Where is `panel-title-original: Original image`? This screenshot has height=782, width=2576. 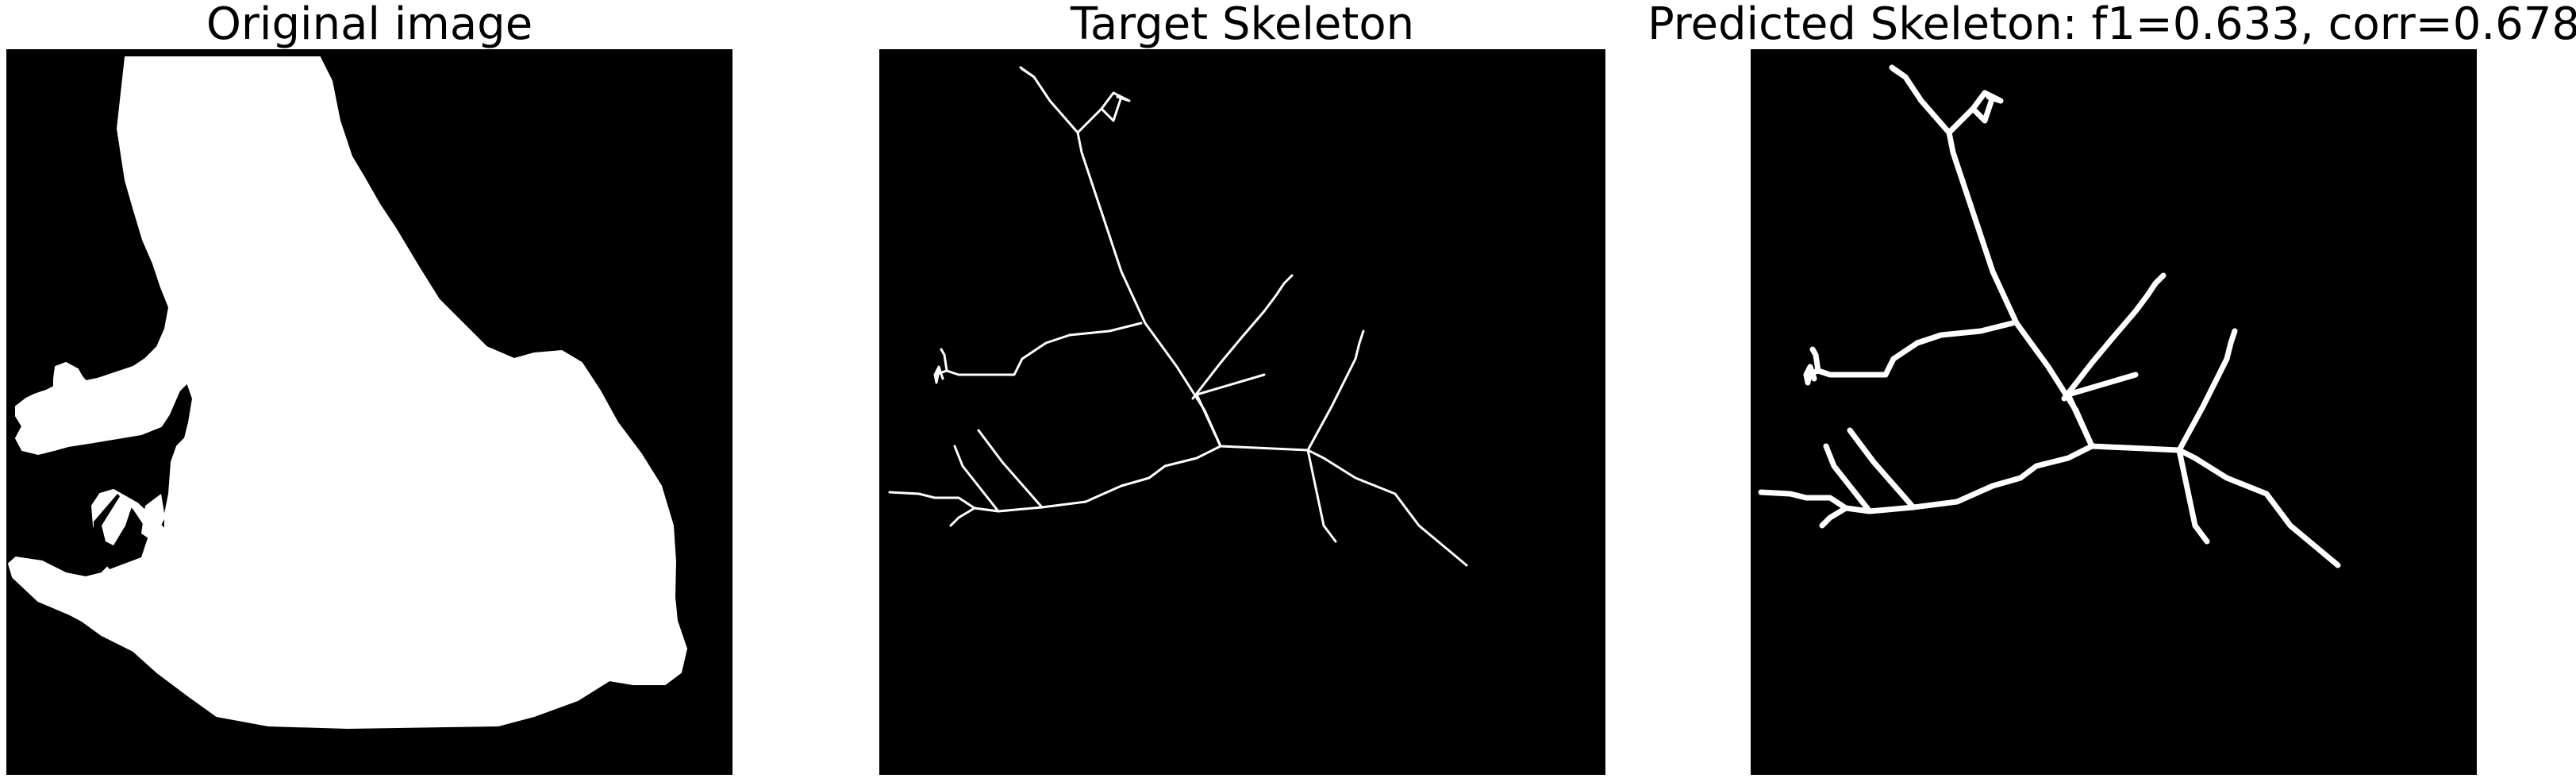
panel-title-original: Original image is located at coordinates (369, 25).